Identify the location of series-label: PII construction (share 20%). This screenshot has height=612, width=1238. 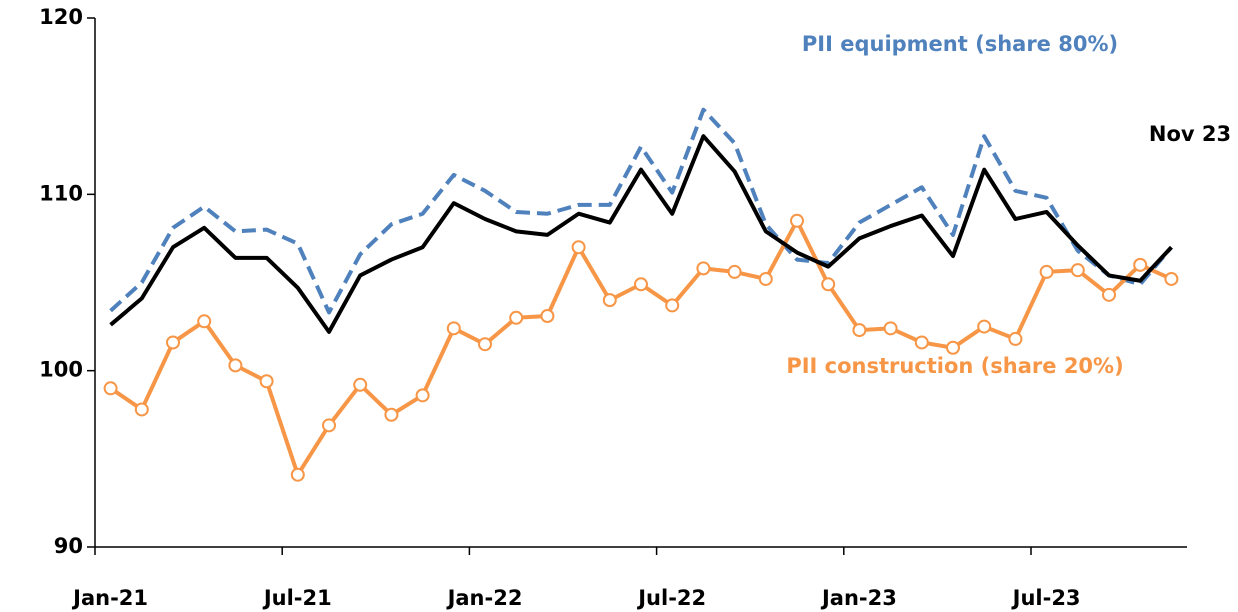
(954, 366).